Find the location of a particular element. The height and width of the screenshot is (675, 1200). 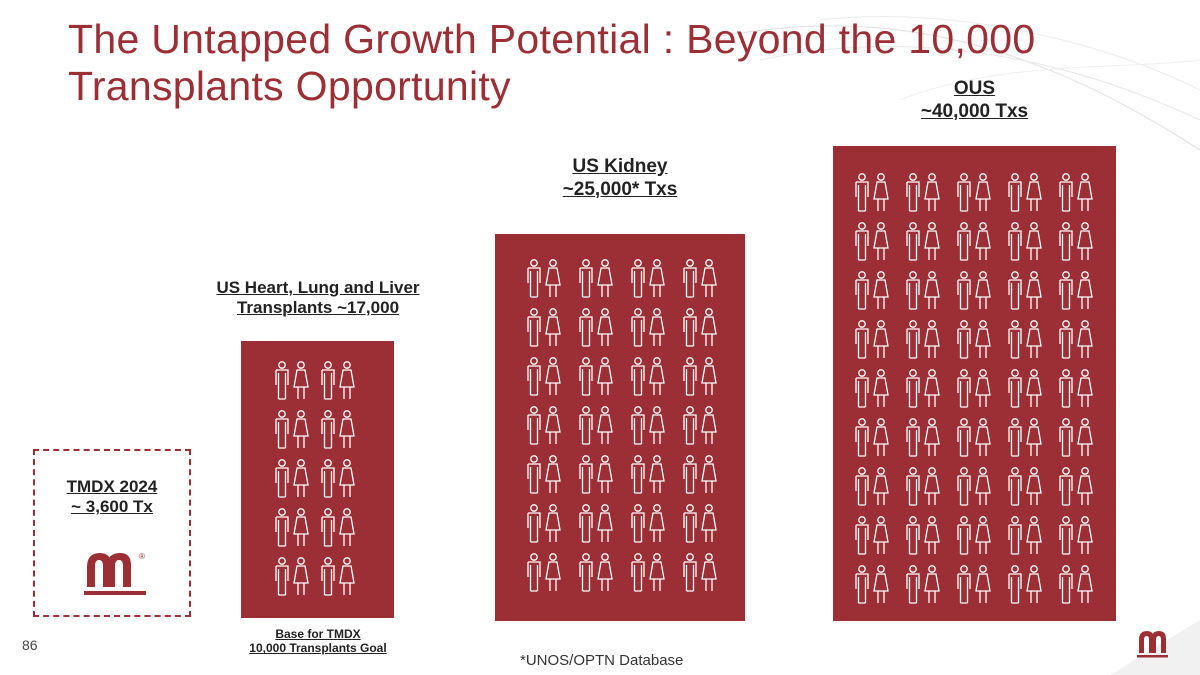

corner-logo-area is located at coordinates (1155, 647).